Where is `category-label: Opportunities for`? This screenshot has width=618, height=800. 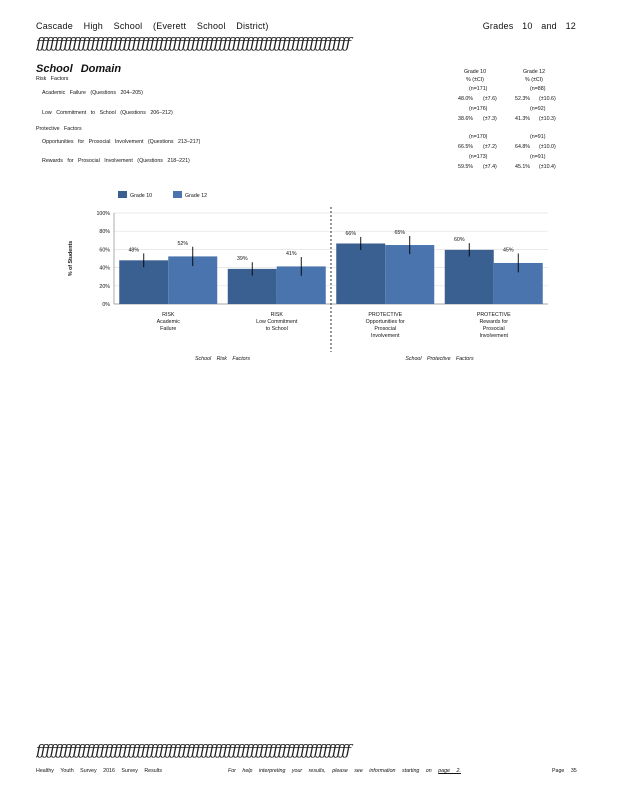
category-label: Opportunities for is located at coordinates (385, 322).